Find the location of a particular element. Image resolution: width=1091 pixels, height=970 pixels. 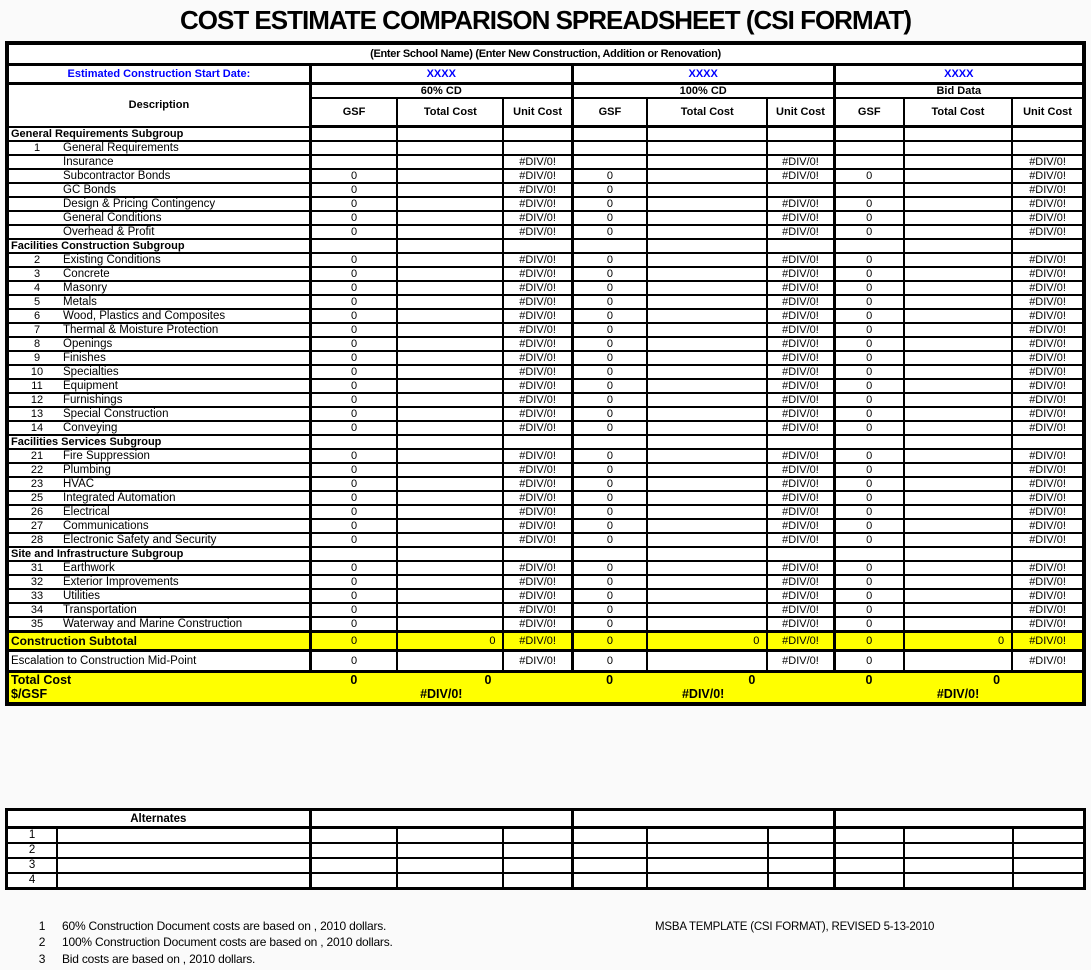

item-label-cell: 31 Earthwork is located at coordinates (158, 567).